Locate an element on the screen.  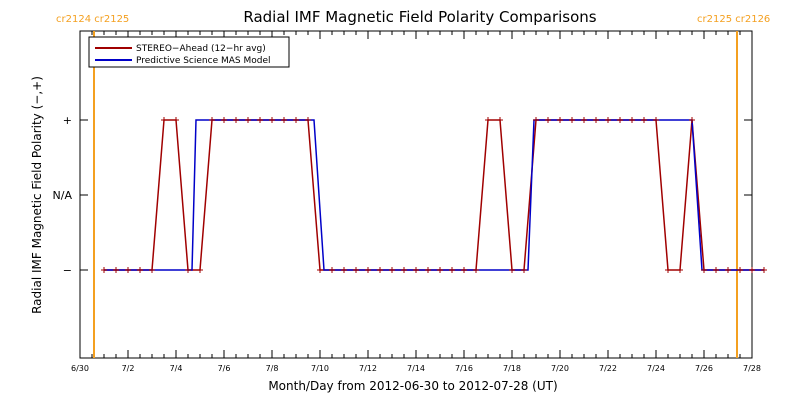
x-tick-label: 7/2 is located at coordinates (128, 368).